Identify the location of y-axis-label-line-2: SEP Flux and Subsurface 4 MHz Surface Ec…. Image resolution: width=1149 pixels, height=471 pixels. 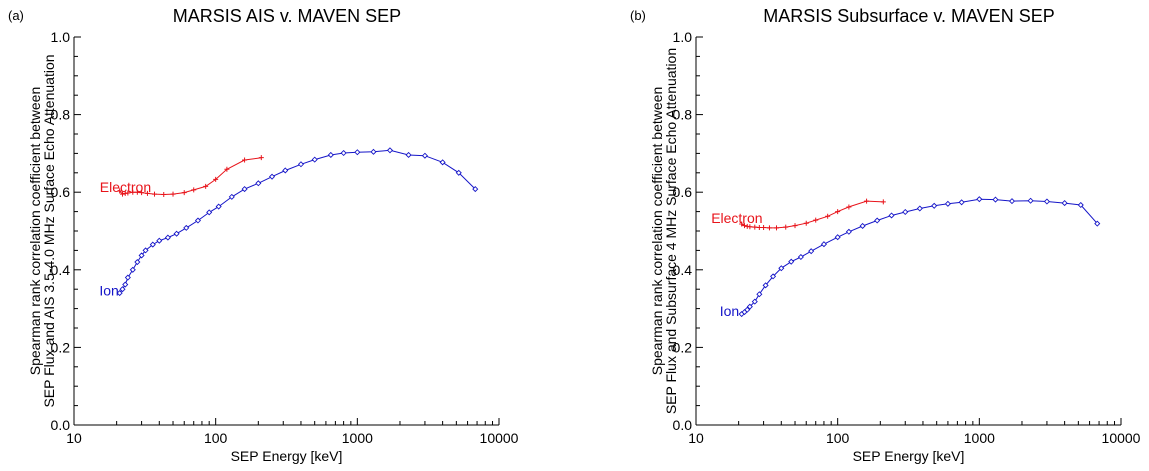
(671, 231).